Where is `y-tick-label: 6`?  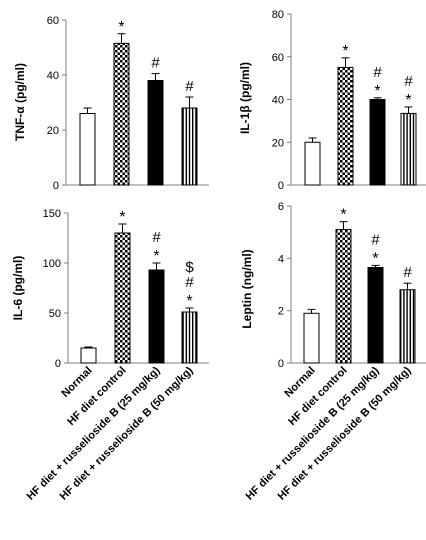 y-tick-label: 6 is located at coordinates (281, 207).